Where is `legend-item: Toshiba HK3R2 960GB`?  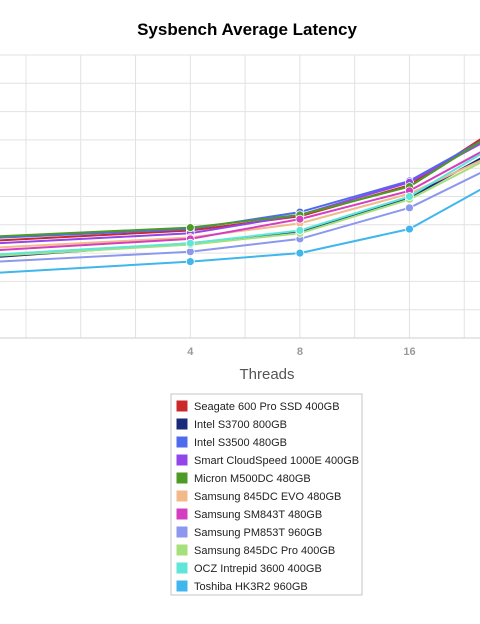 legend-item: Toshiba HK3R2 960GB is located at coordinates (241, 586).